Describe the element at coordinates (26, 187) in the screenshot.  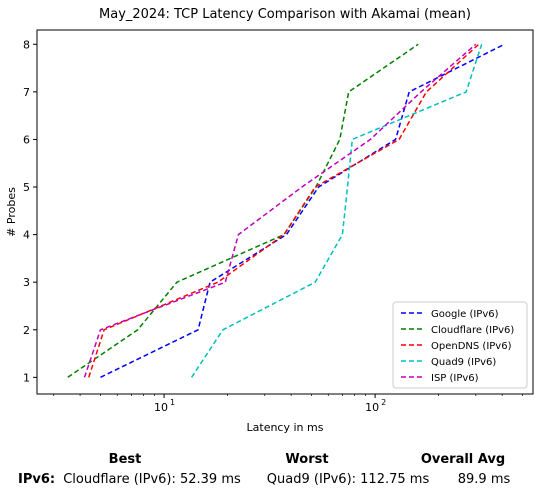
I see `y-tick-label: 5` at that location.